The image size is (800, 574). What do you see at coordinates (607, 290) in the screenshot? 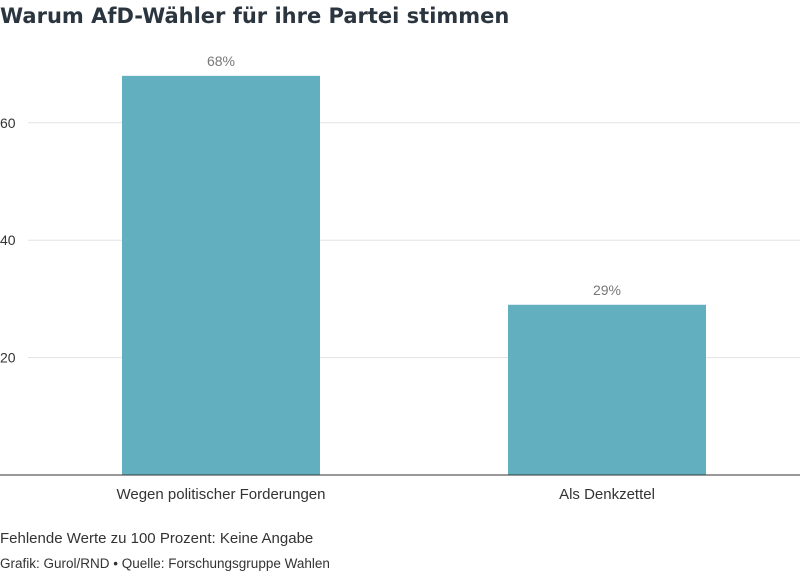
I see `value-label: 29%` at bounding box center [607, 290].